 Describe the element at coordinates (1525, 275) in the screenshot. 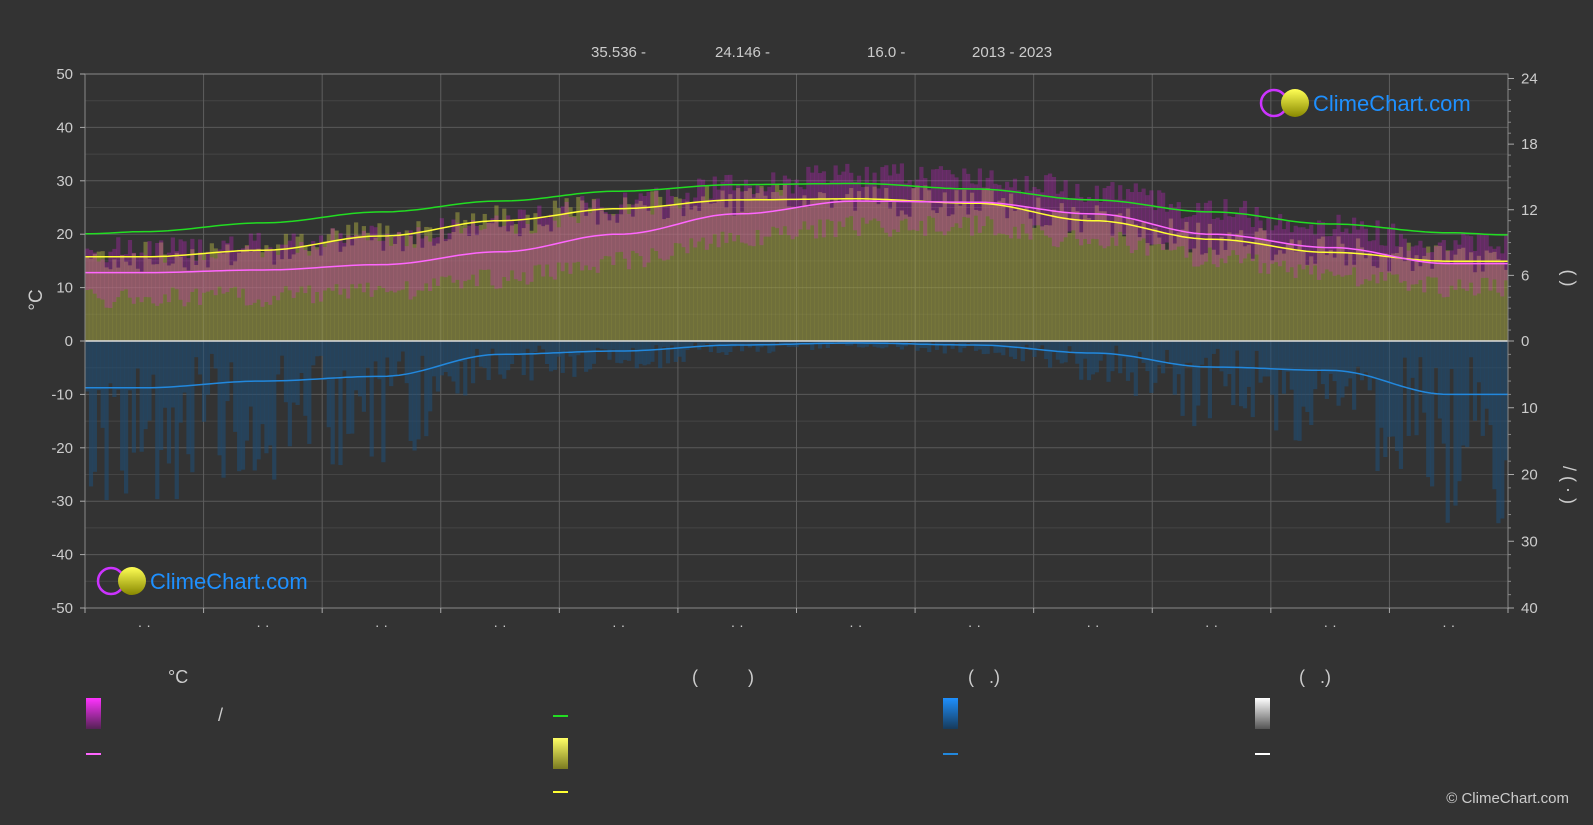

I see `right-top-tick-label: 6` at that location.